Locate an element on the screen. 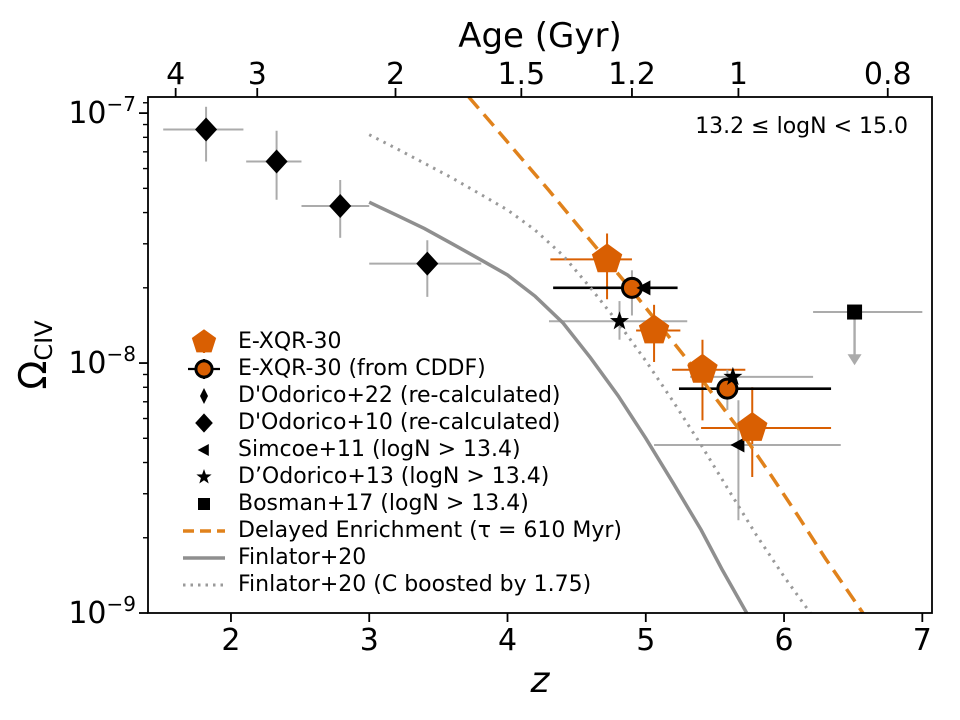 This screenshot has width=960, height=720. legend-marker-dashed-line is located at coordinates (204, 530).